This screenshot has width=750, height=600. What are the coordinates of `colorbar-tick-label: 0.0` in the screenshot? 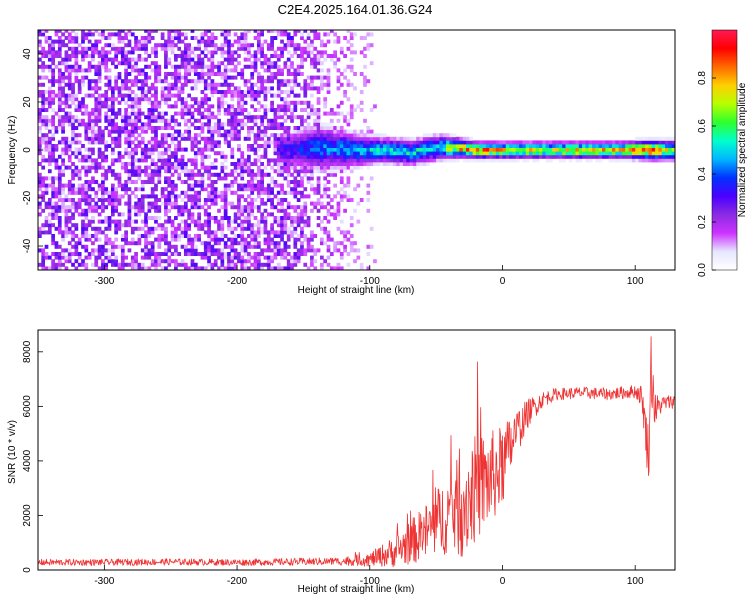 It's located at (702, 270).